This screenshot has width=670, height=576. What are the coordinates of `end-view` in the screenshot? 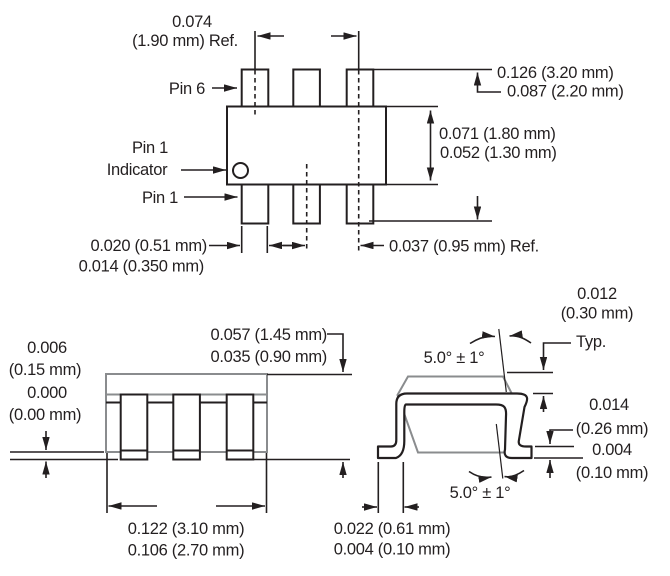 It's located at (454, 403).